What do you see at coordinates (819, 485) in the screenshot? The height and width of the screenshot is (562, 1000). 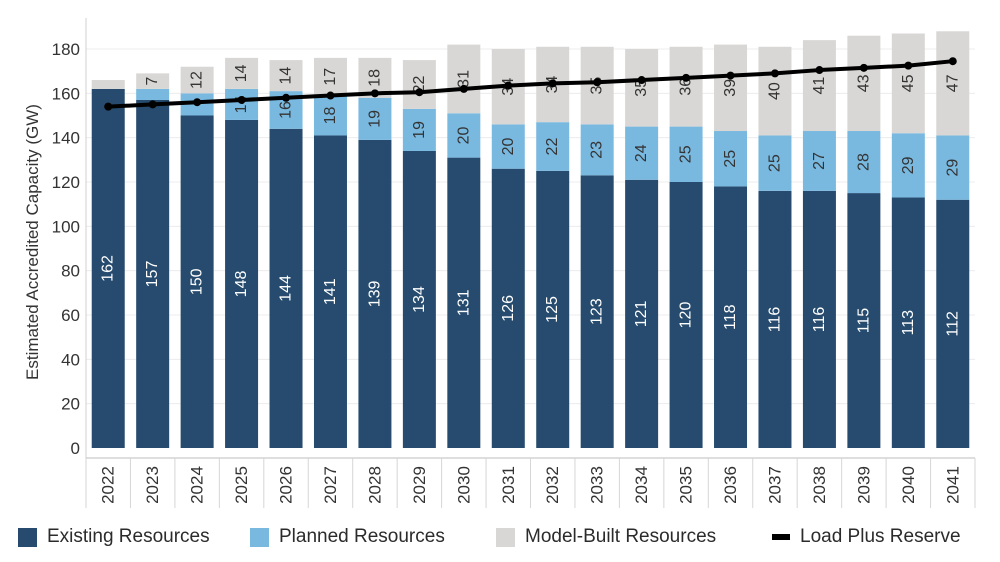 I see `x-tick-label-2038: 2038` at bounding box center [819, 485].